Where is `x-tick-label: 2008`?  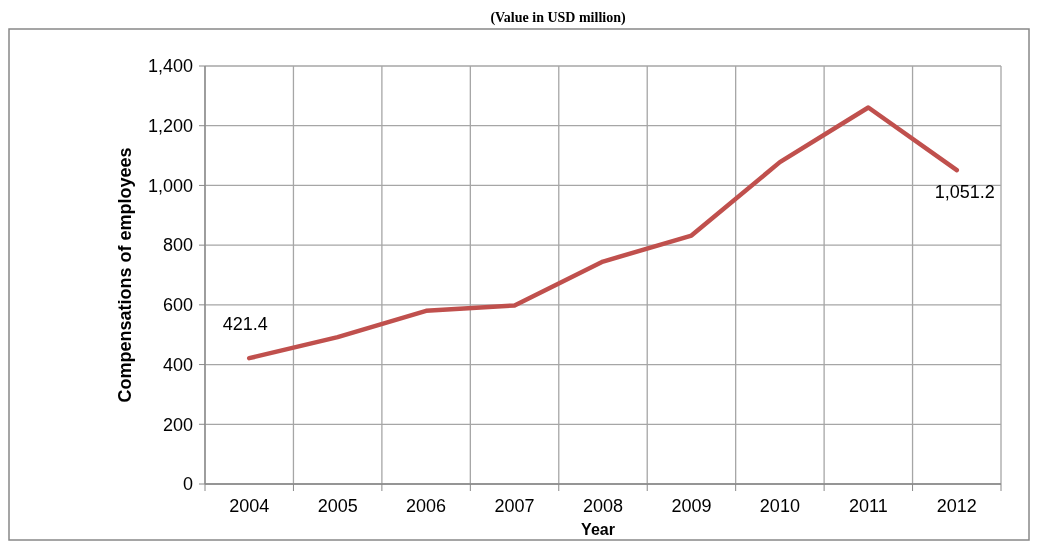
x-tick-label: 2008 is located at coordinates (603, 506).